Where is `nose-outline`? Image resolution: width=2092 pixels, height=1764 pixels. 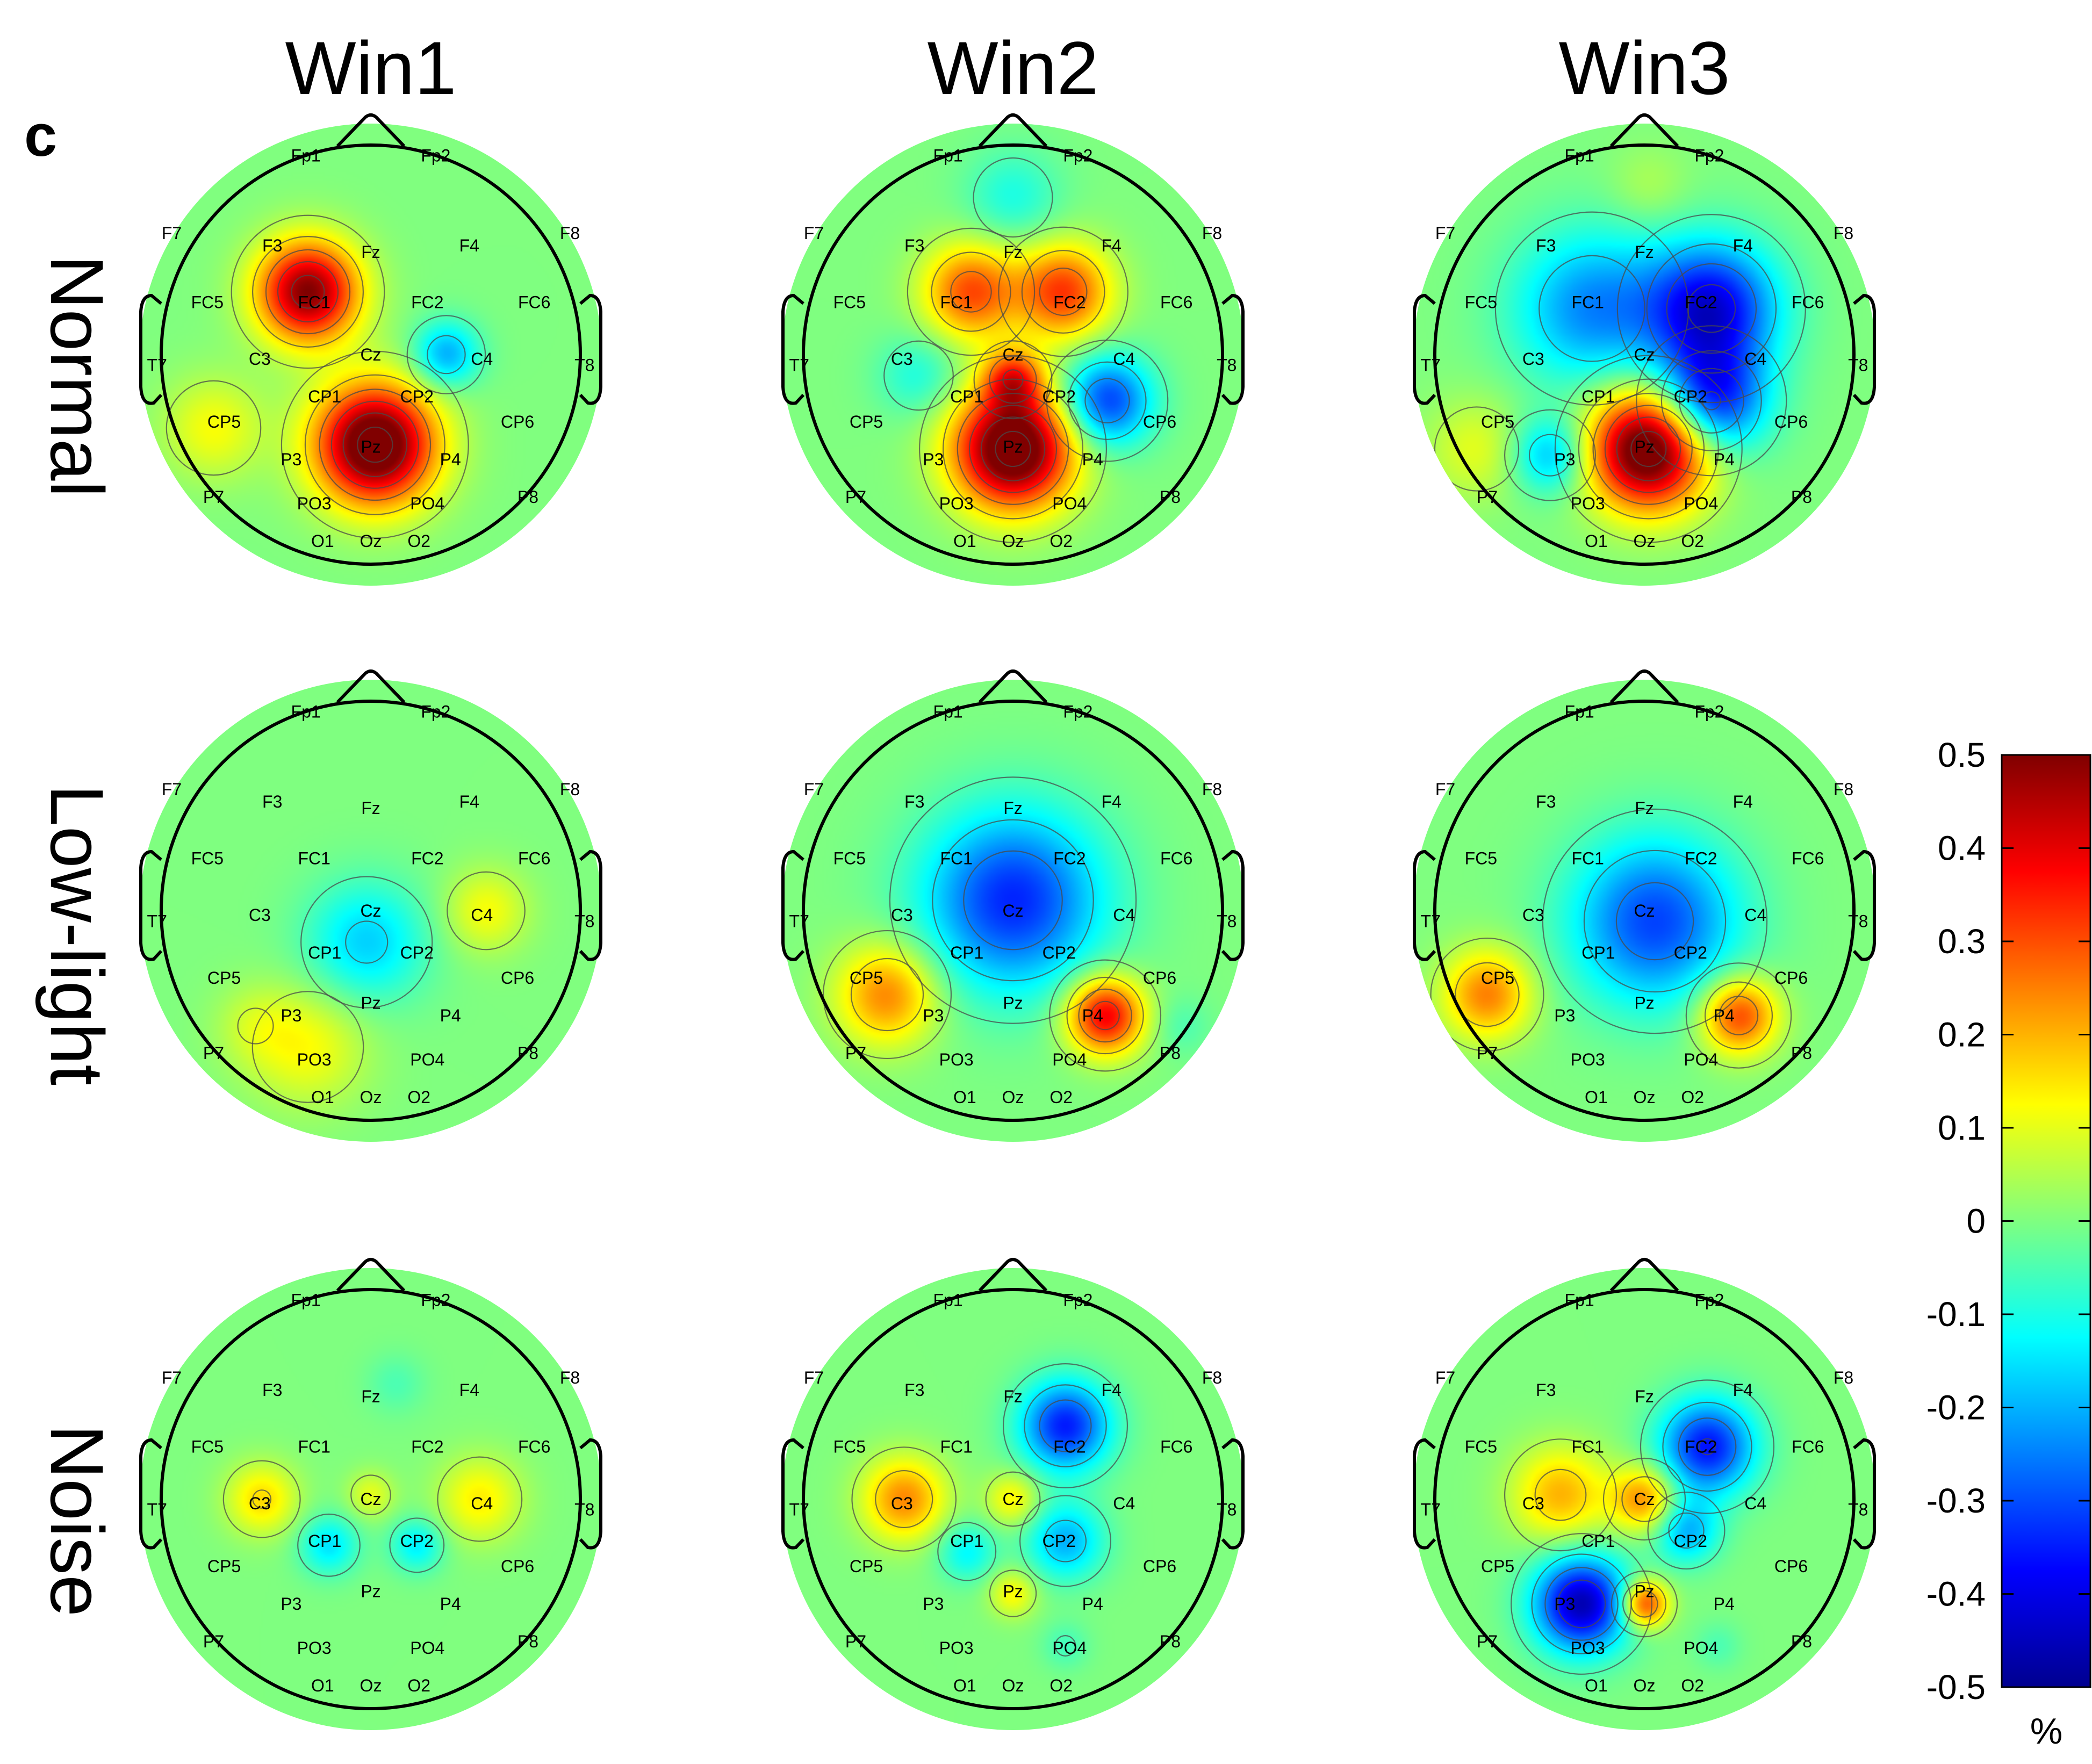
nose-outline is located at coordinates (371, 130).